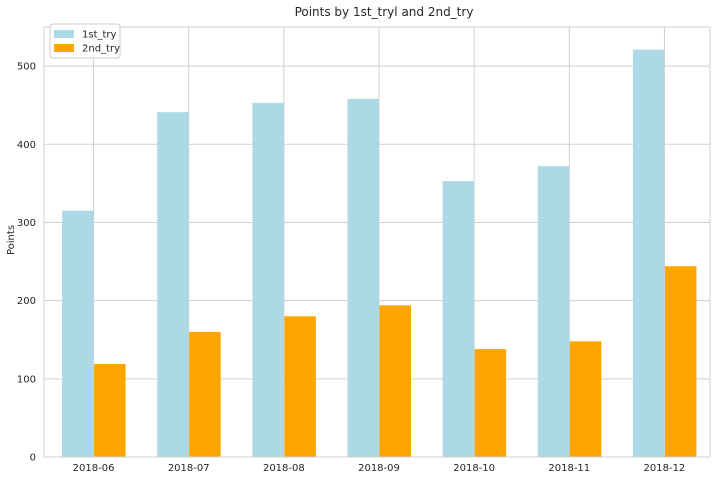 The height and width of the screenshot is (479, 724). I want to click on y-tick-label: 200, so click(26, 301).